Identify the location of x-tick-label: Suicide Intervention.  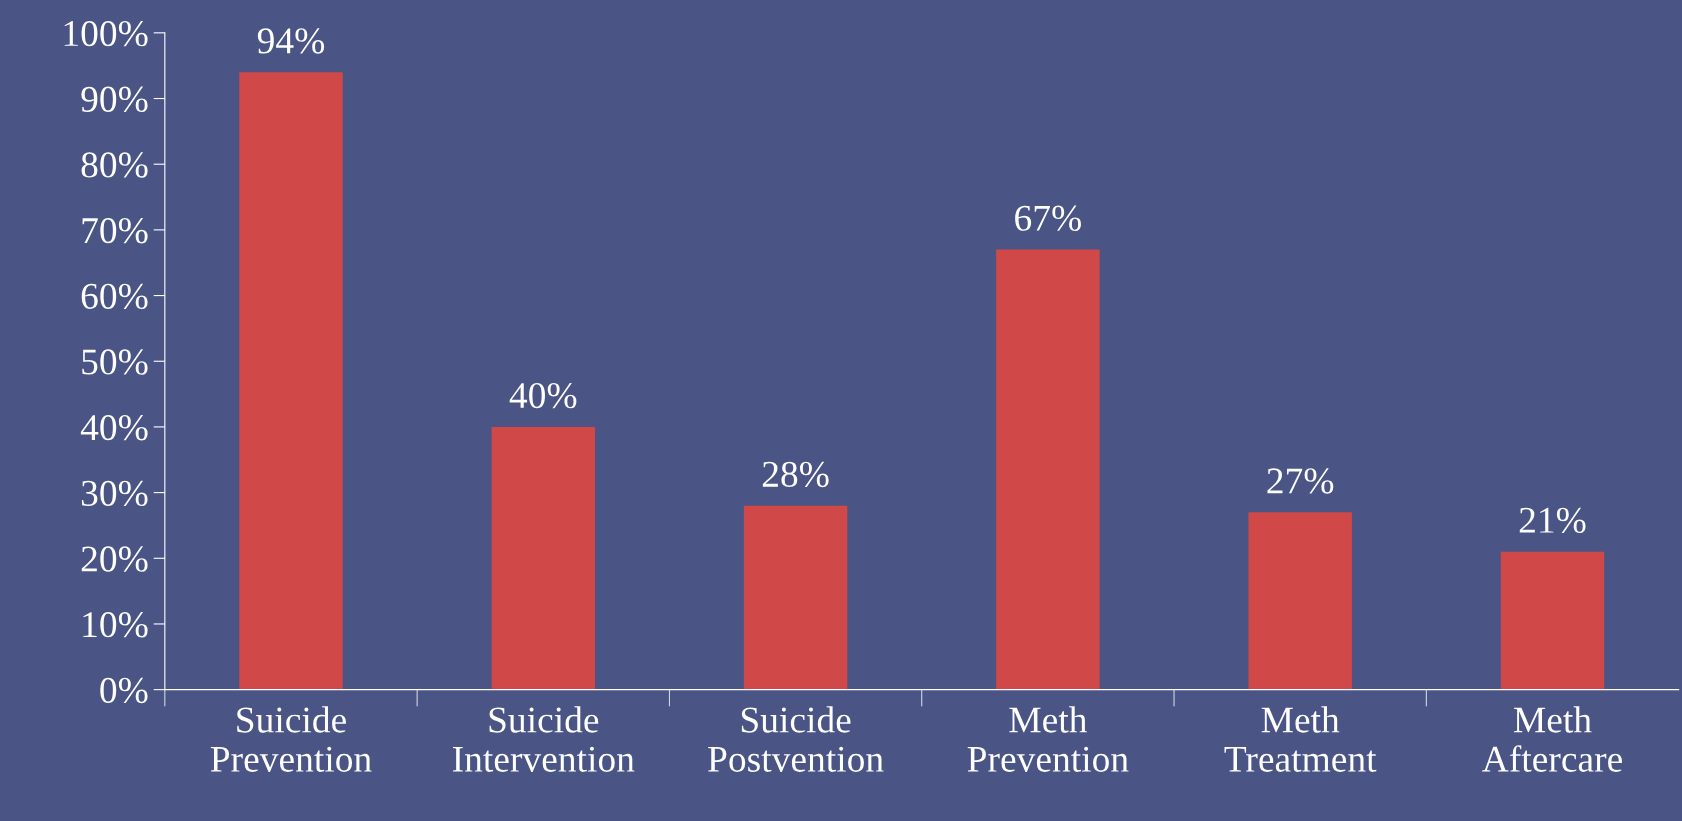
(544, 739).